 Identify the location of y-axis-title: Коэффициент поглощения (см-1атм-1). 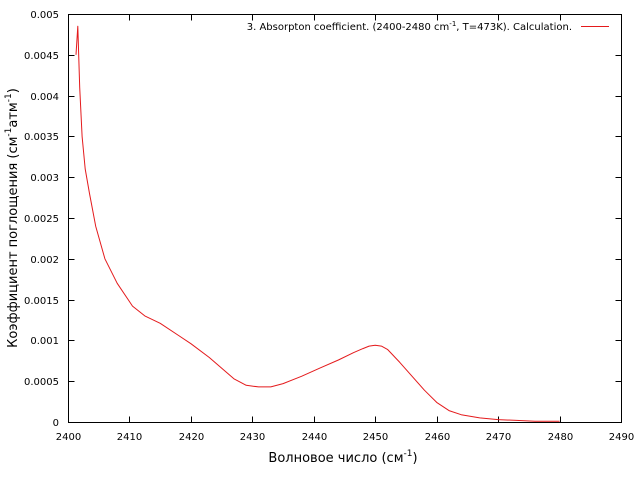
(12, 218).